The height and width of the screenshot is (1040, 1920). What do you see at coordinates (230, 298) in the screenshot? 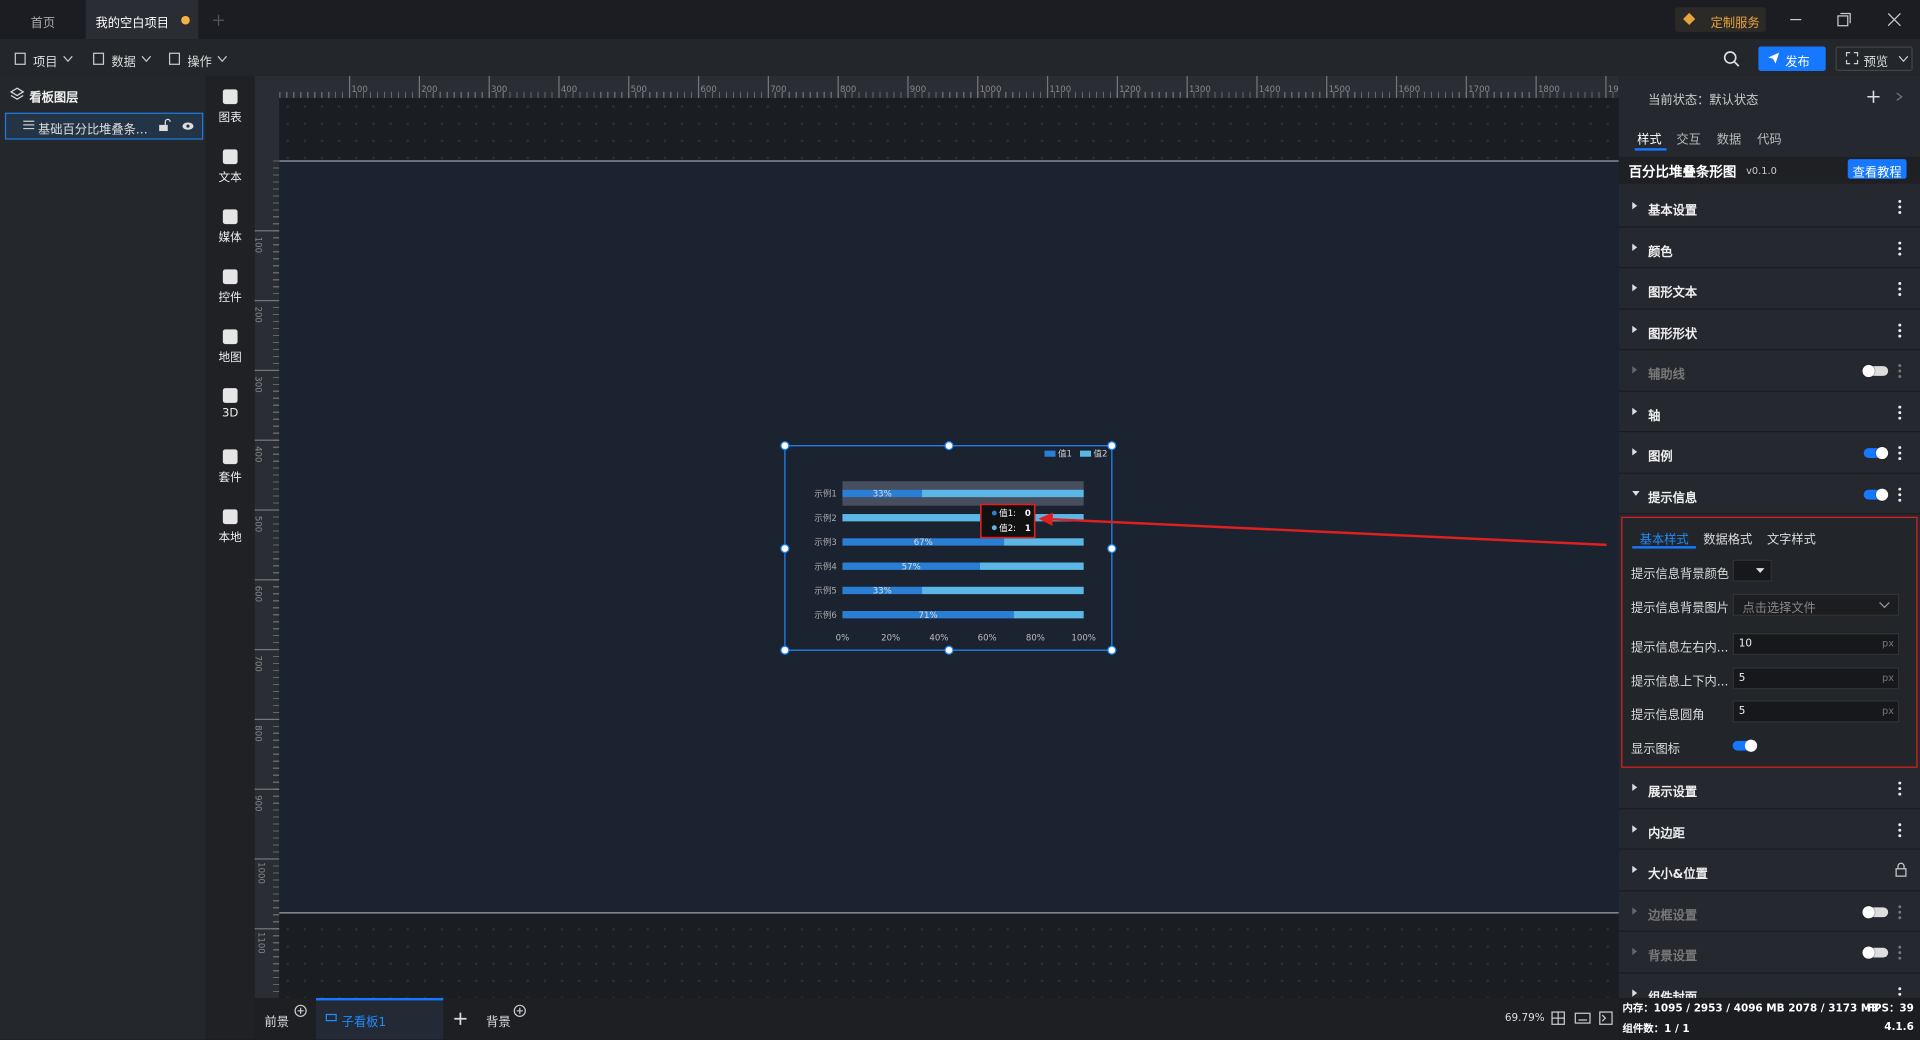
I see `sidebar-label: 控件` at bounding box center [230, 298].